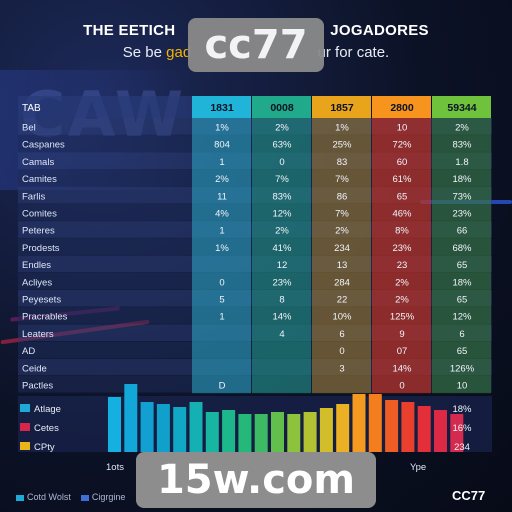  I want to click on table-cell: 61%, so click(402, 179).